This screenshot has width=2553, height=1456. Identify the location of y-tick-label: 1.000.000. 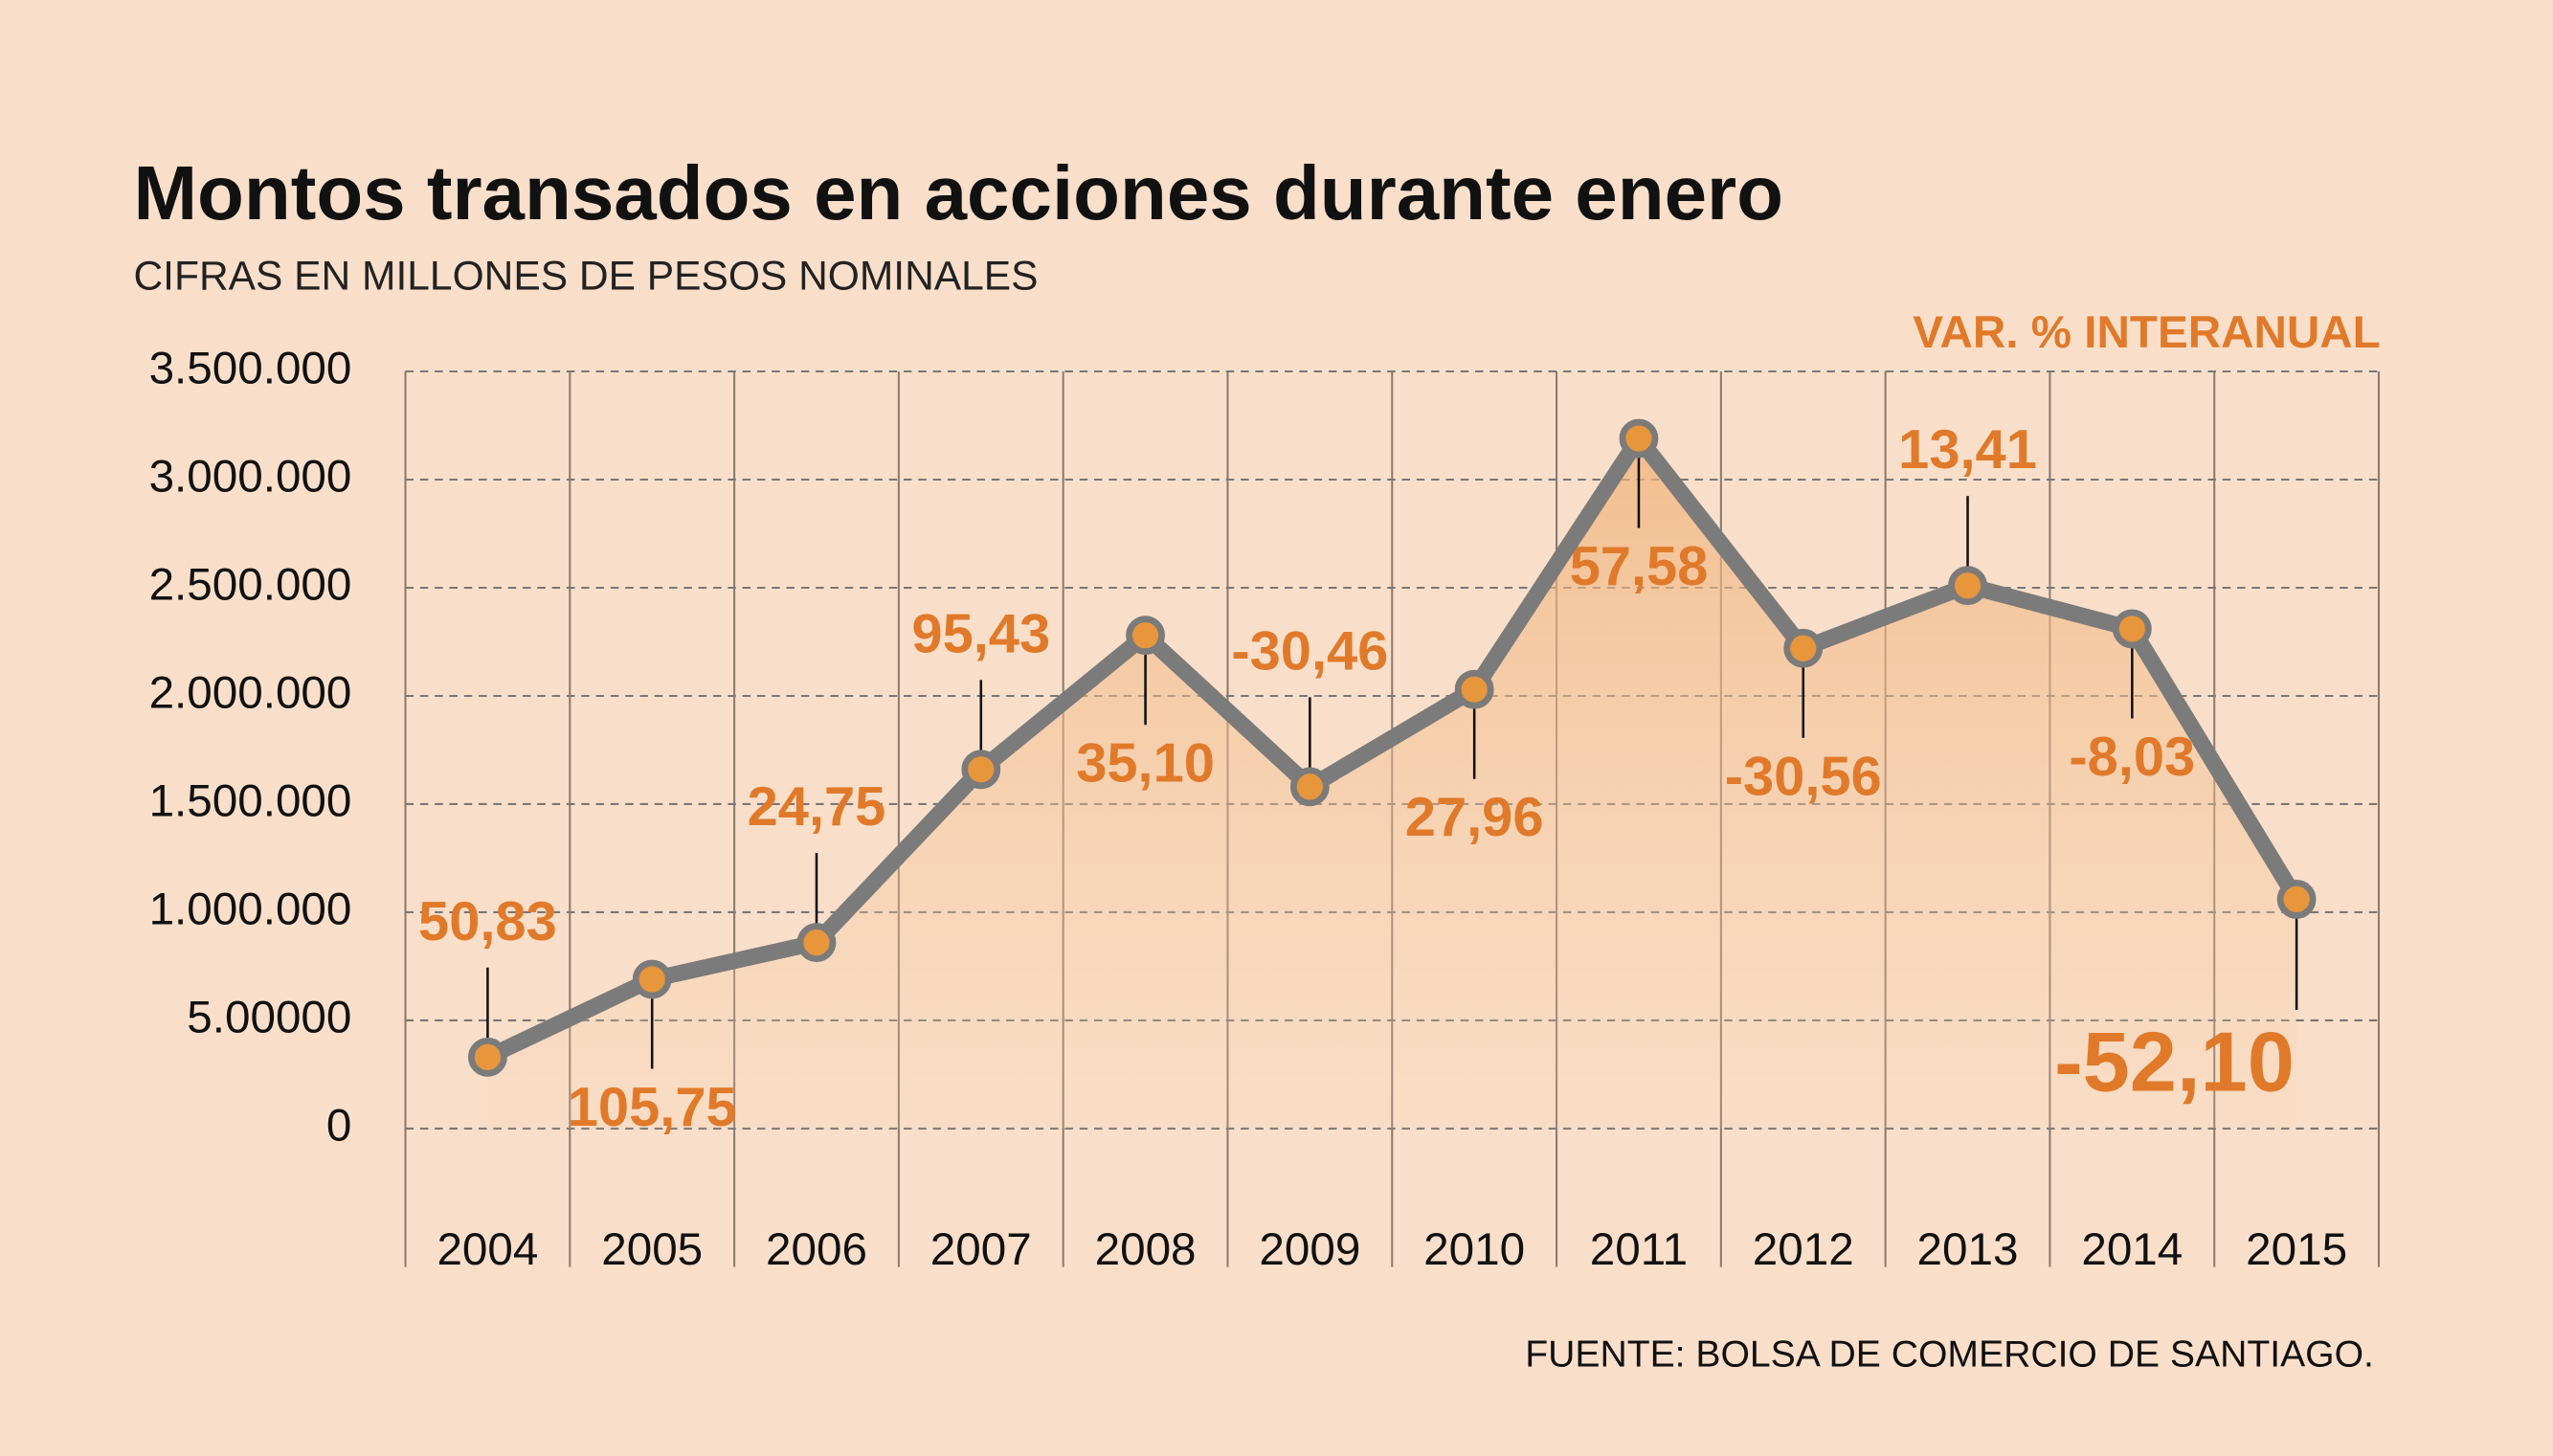
(250, 910).